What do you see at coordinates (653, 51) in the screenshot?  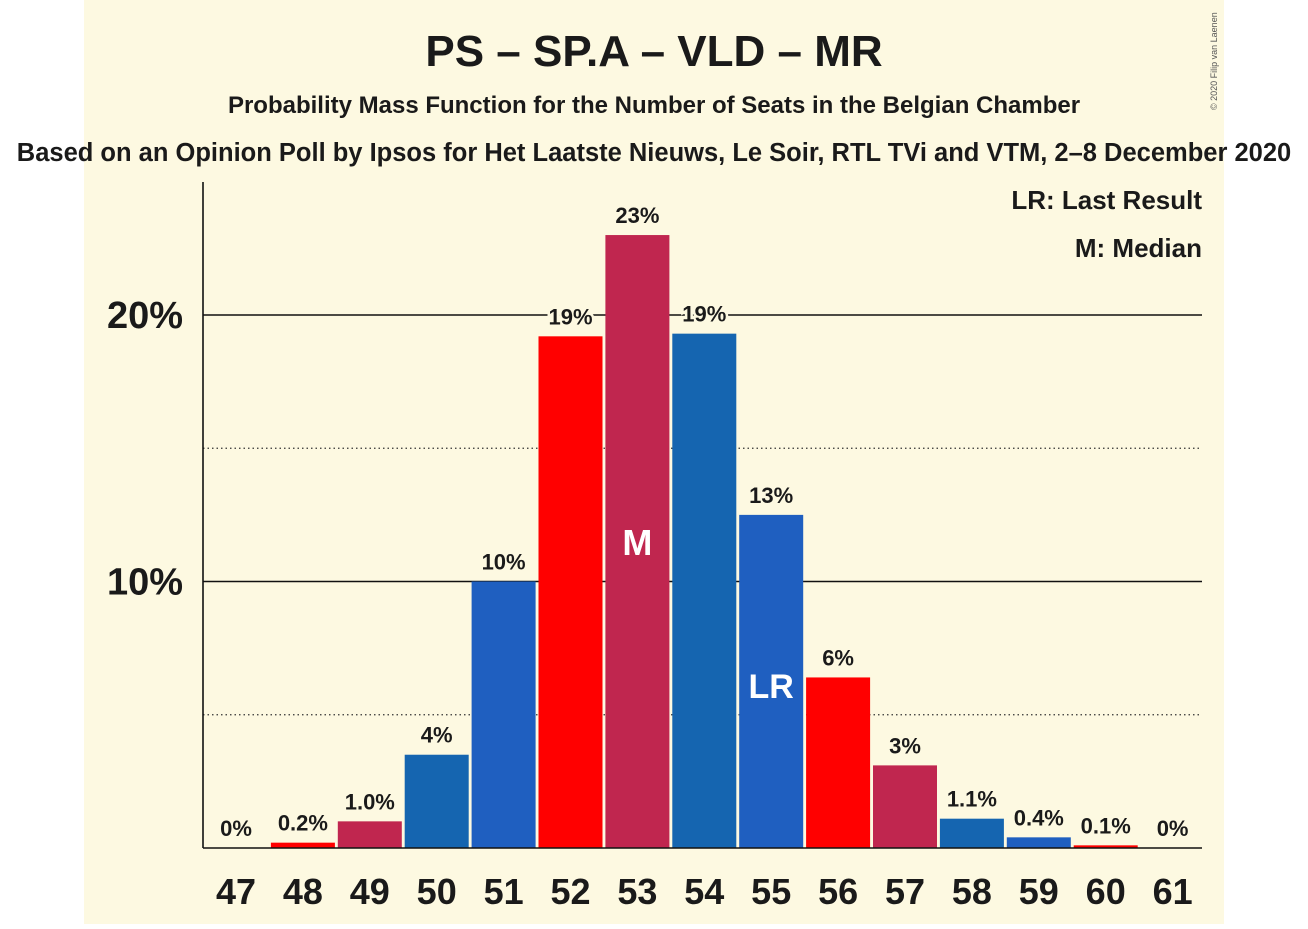 I see `chart-title: PS – SP.A – VLD – MR` at bounding box center [653, 51].